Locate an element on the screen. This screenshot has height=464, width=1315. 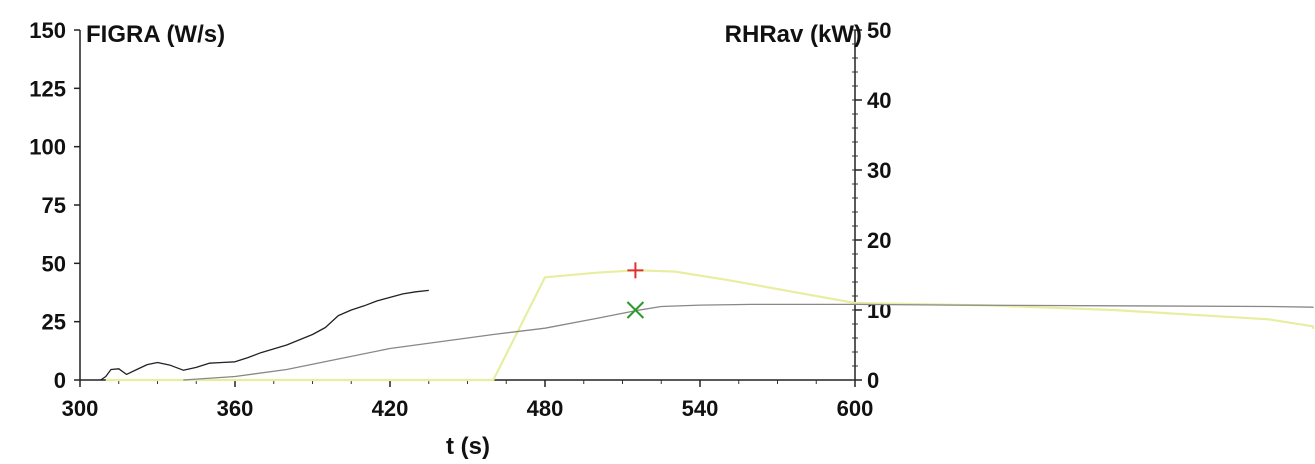
right-y-tick-label: 40 is located at coordinates (879, 100).